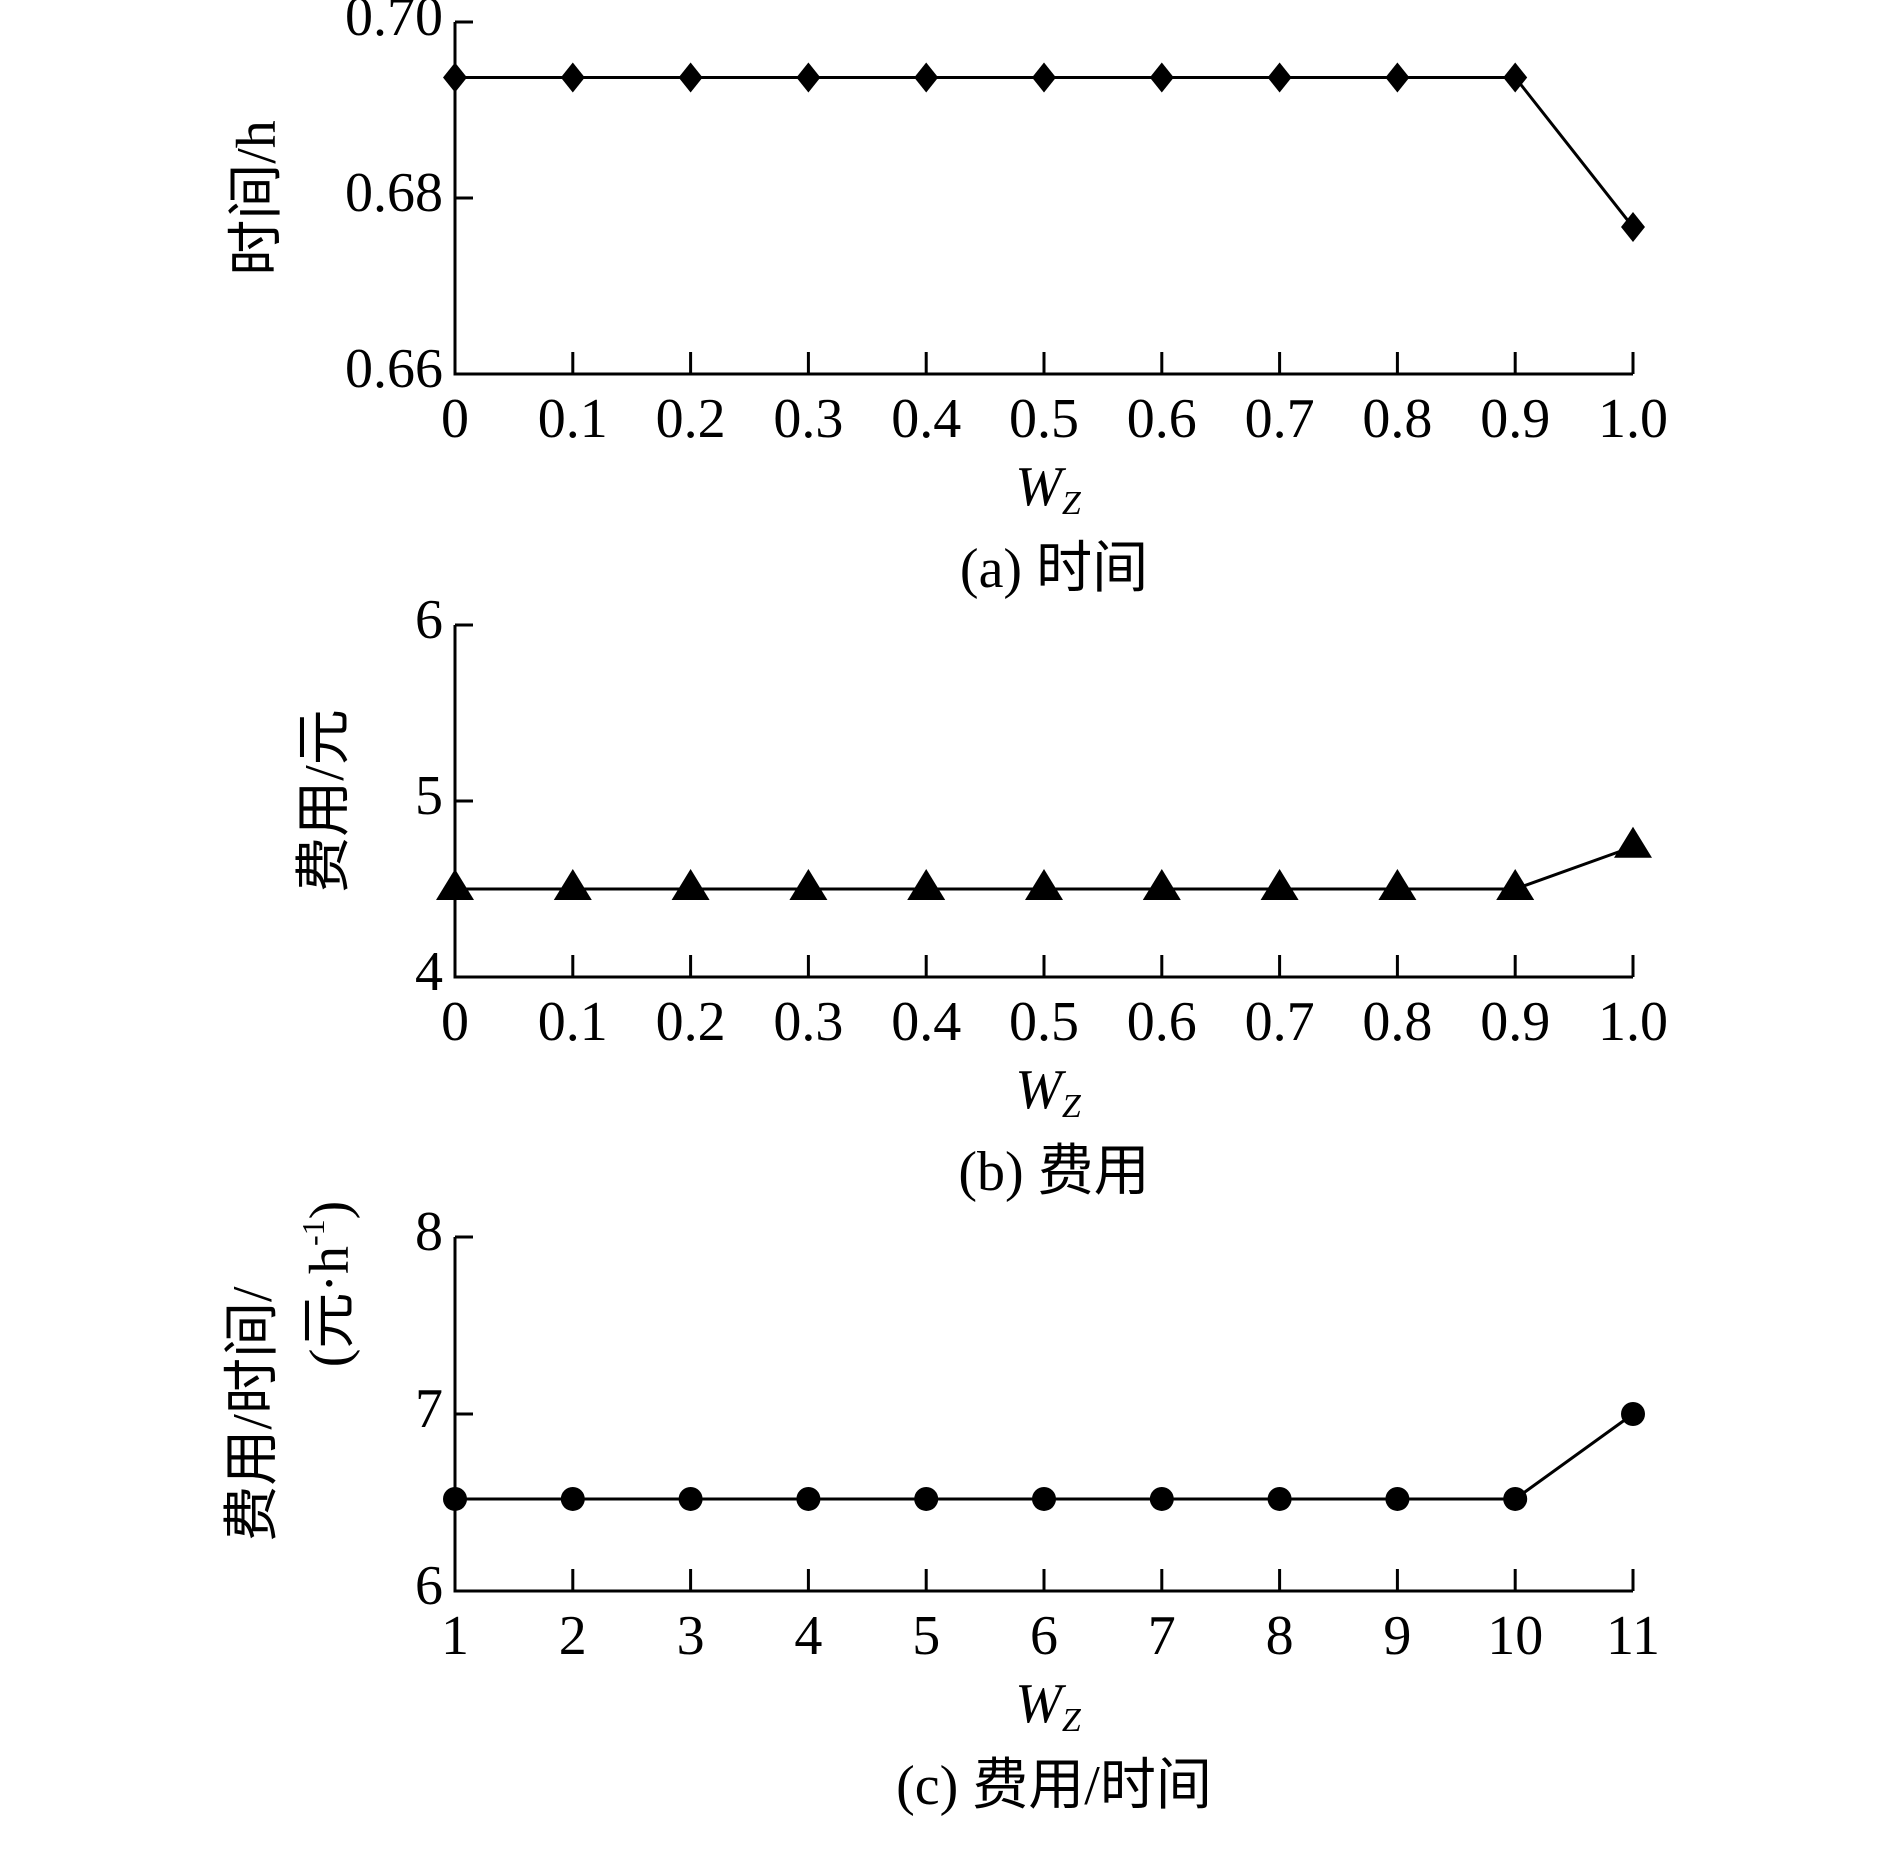 The width and height of the screenshot is (1889, 1858). What do you see at coordinates (573, 1636) in the screenshot?
I see `x-tick-label: 2` at bounding box center [573, 1636].